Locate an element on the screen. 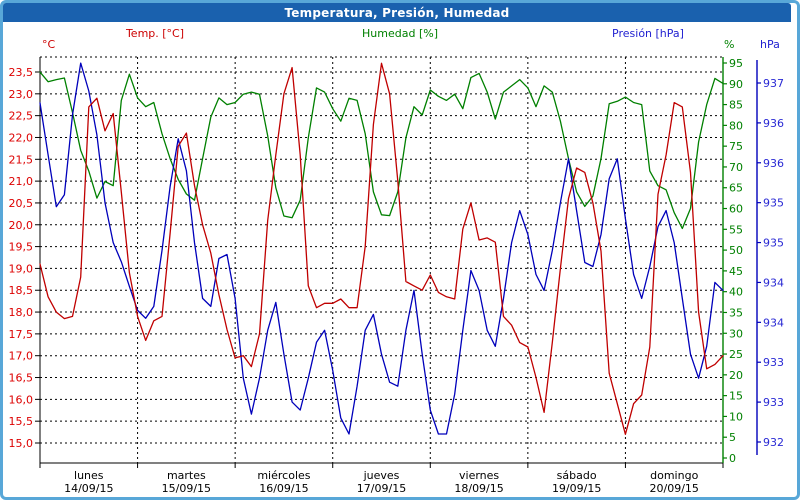  svg-text: 45 is located at coordinates (736, 271).